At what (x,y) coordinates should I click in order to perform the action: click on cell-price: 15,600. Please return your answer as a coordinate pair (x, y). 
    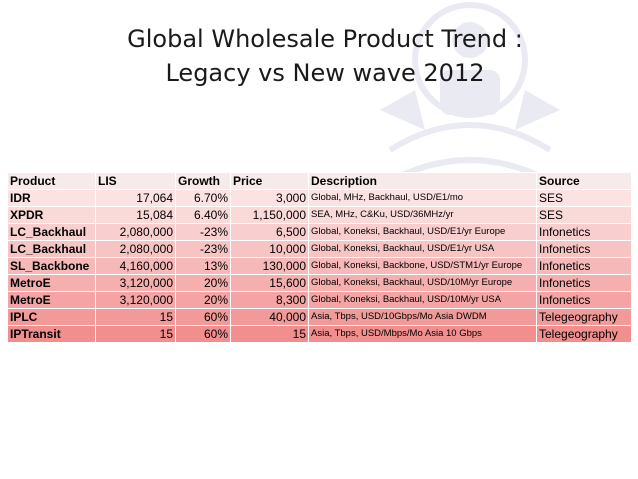
    Looking at the image, I should click on (269, 283).